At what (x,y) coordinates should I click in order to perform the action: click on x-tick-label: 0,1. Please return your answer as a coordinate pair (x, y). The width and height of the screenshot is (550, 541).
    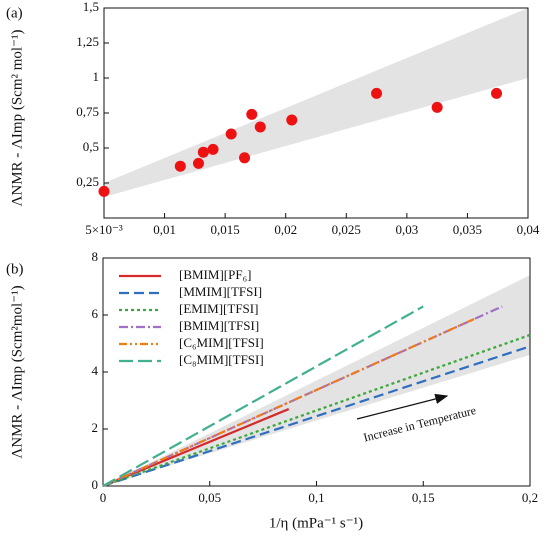
    Looking at the image, I should click on (316, 497).